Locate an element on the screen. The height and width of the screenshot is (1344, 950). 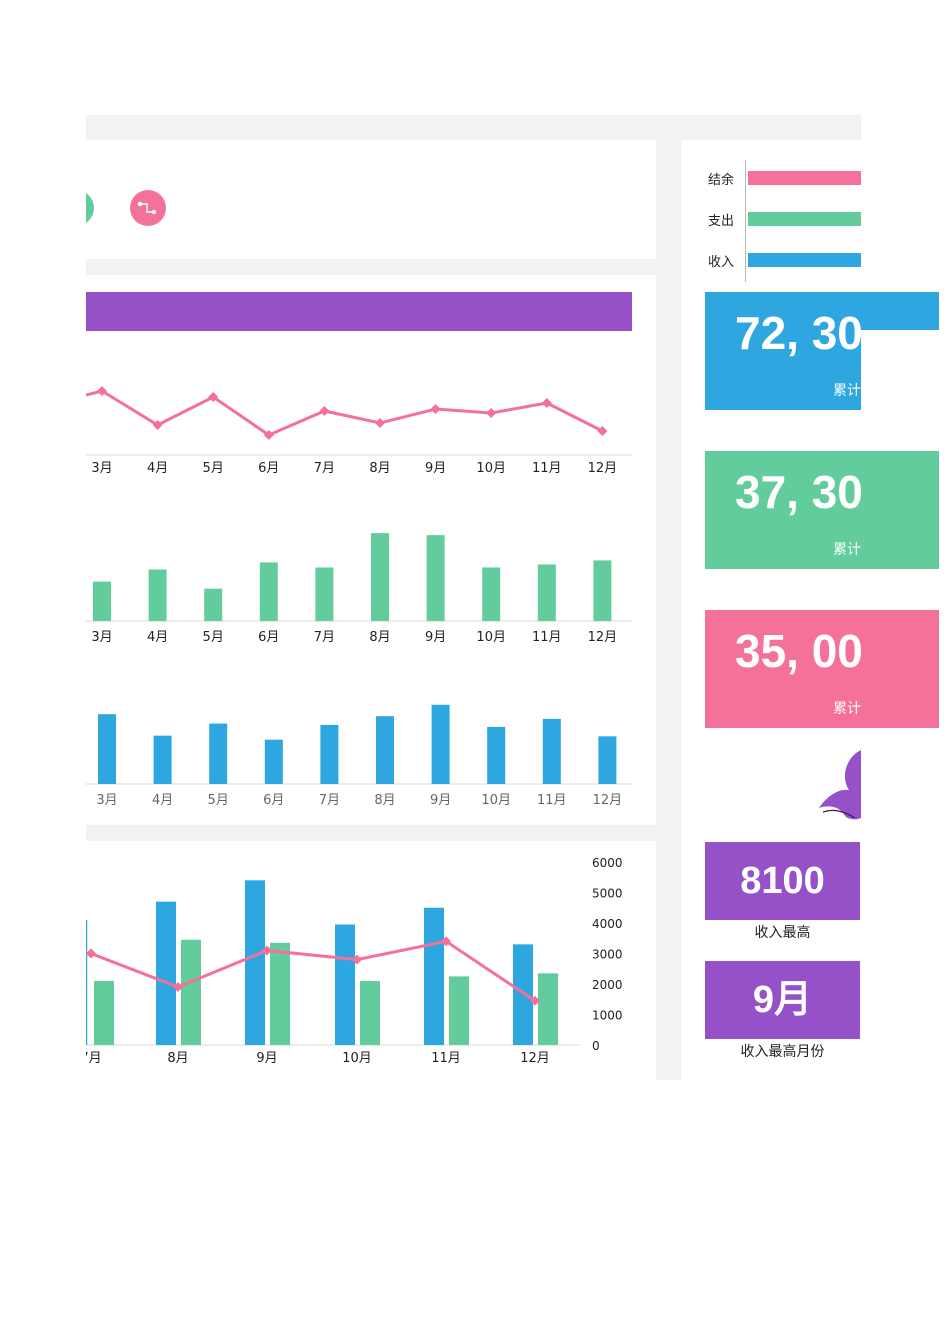
purple-decoration-icon is located at coordinates (840, 785).